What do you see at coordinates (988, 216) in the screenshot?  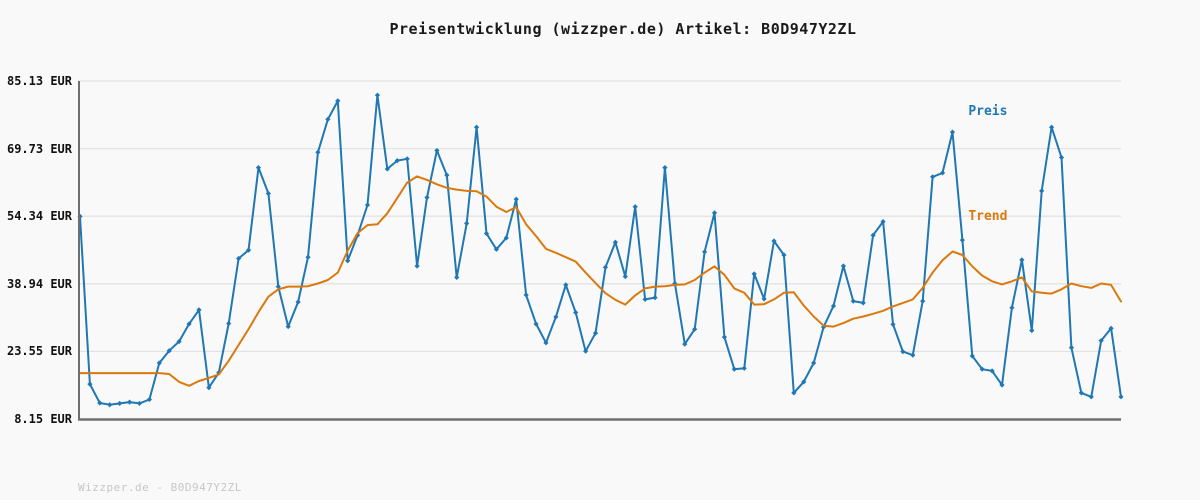 I see `legend-label-trend: Trend` at bounding box center [988, 216].